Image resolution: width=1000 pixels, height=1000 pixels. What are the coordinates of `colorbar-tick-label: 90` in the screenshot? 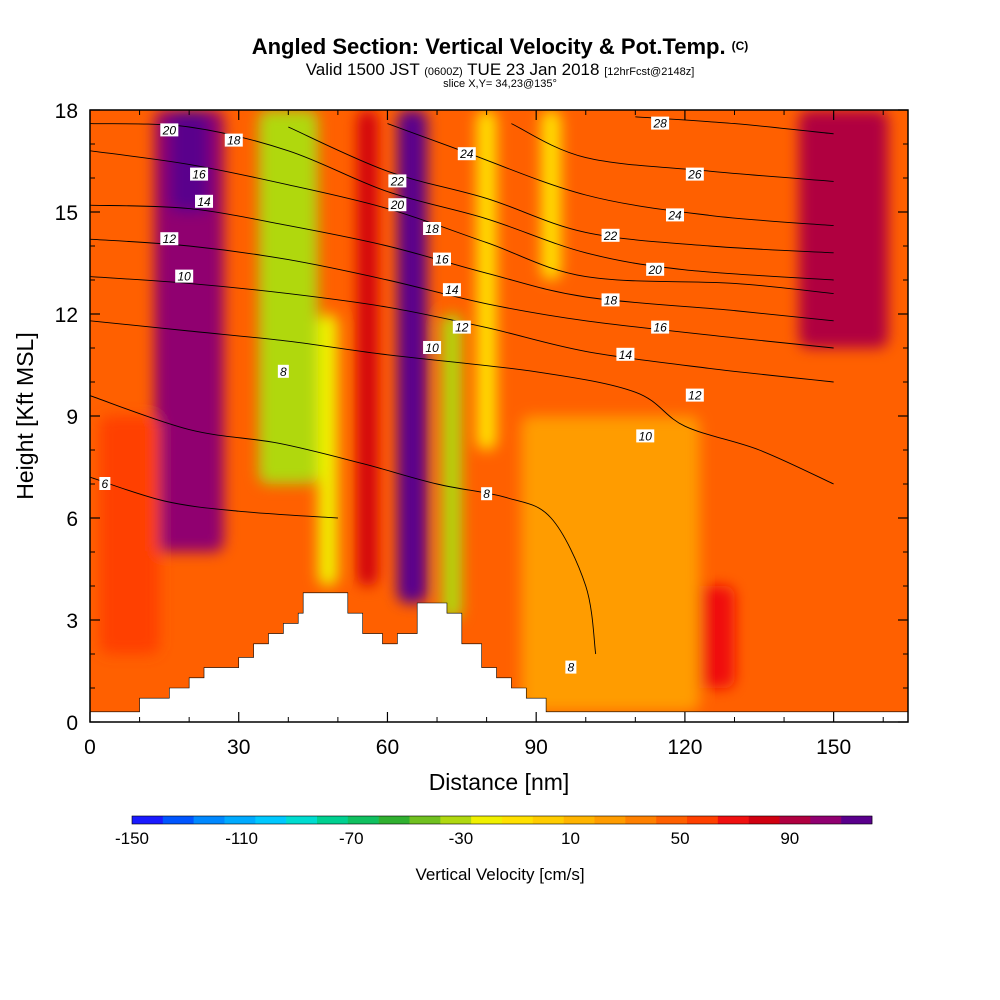 It's located at (789, 838).